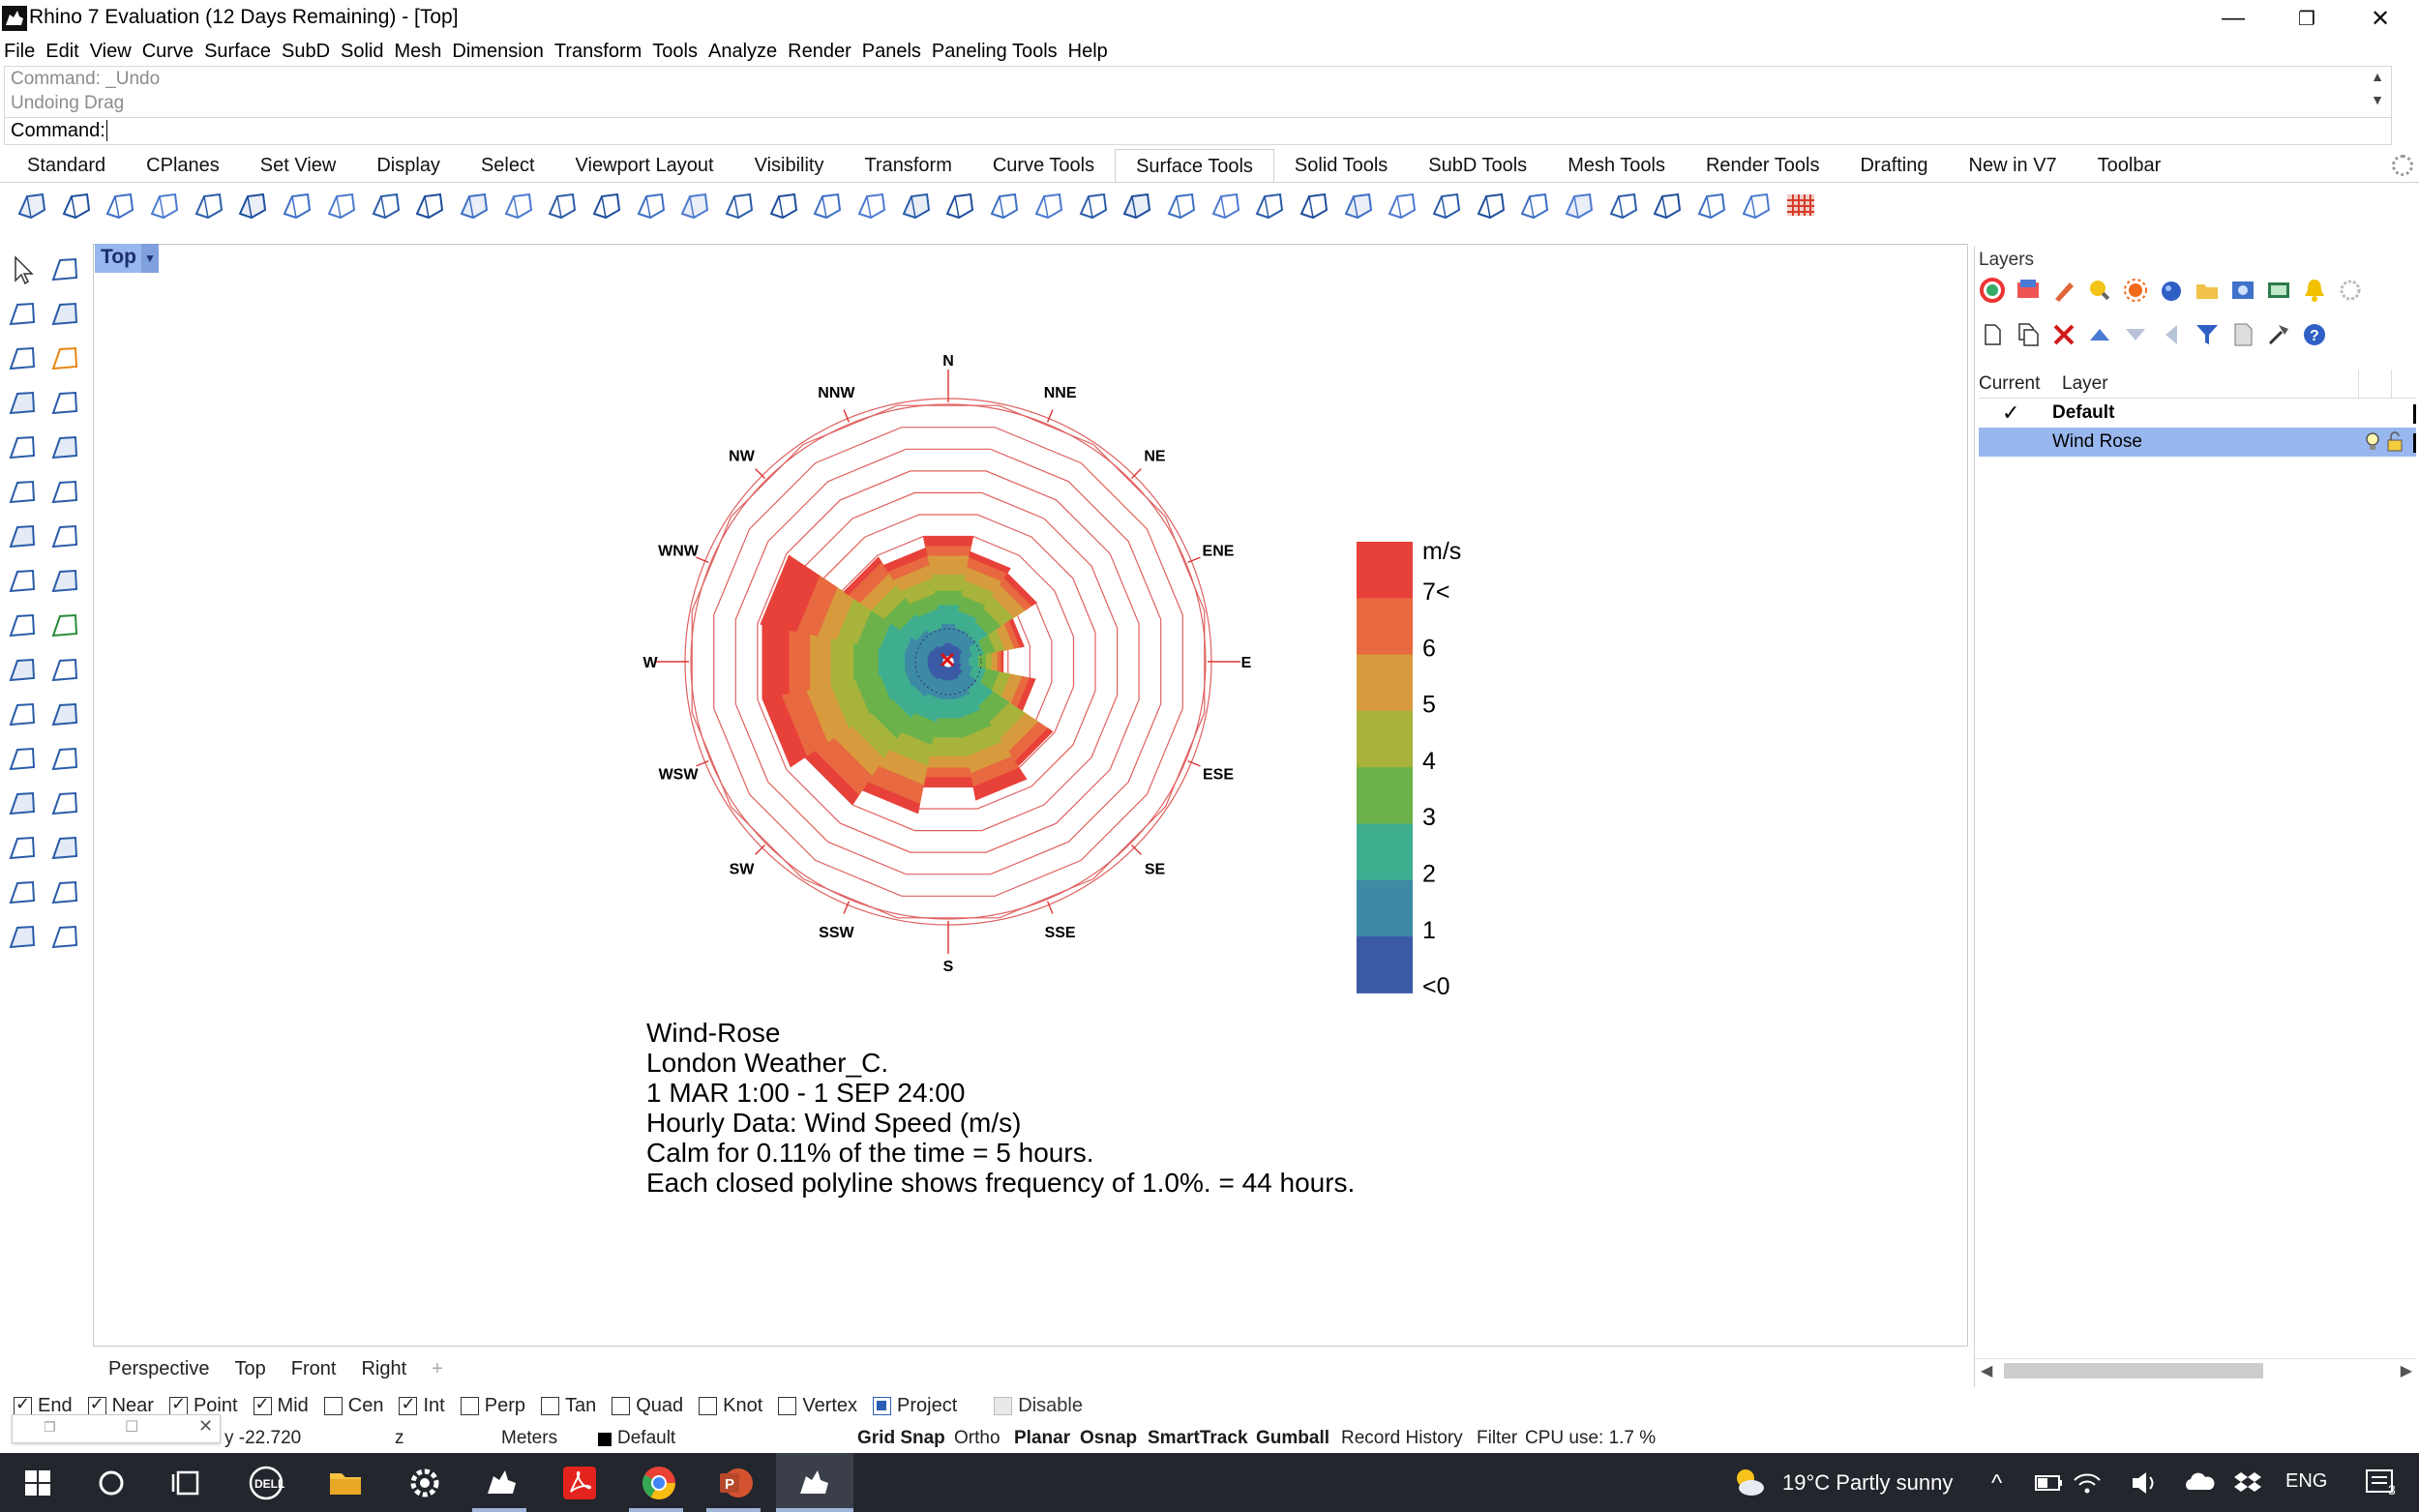  Describe the element at coordinates (438, 1368) in the screenshot. I see `add-viewport-tab-icon: +` at that location.